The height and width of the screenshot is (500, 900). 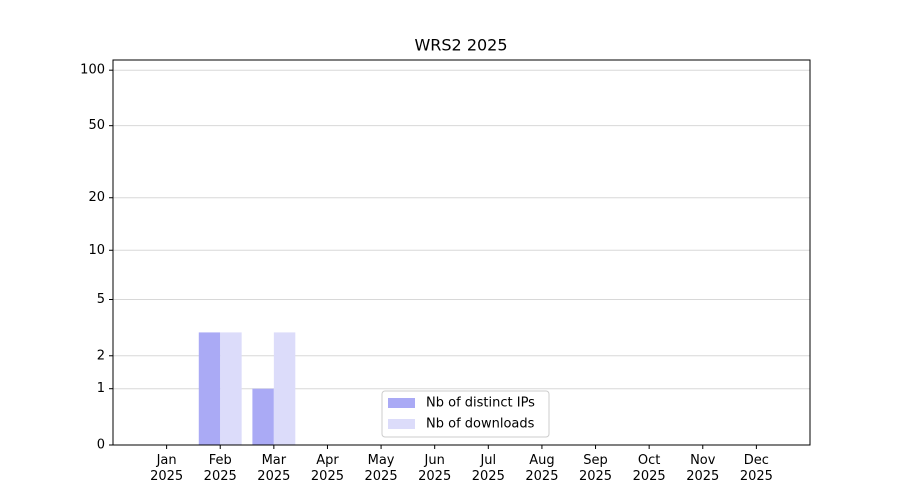 What do you see at coordinates (167, 468) in the screenshot?
I see `x-tick-label: Jan 2025` at bounding box center [167, 468].